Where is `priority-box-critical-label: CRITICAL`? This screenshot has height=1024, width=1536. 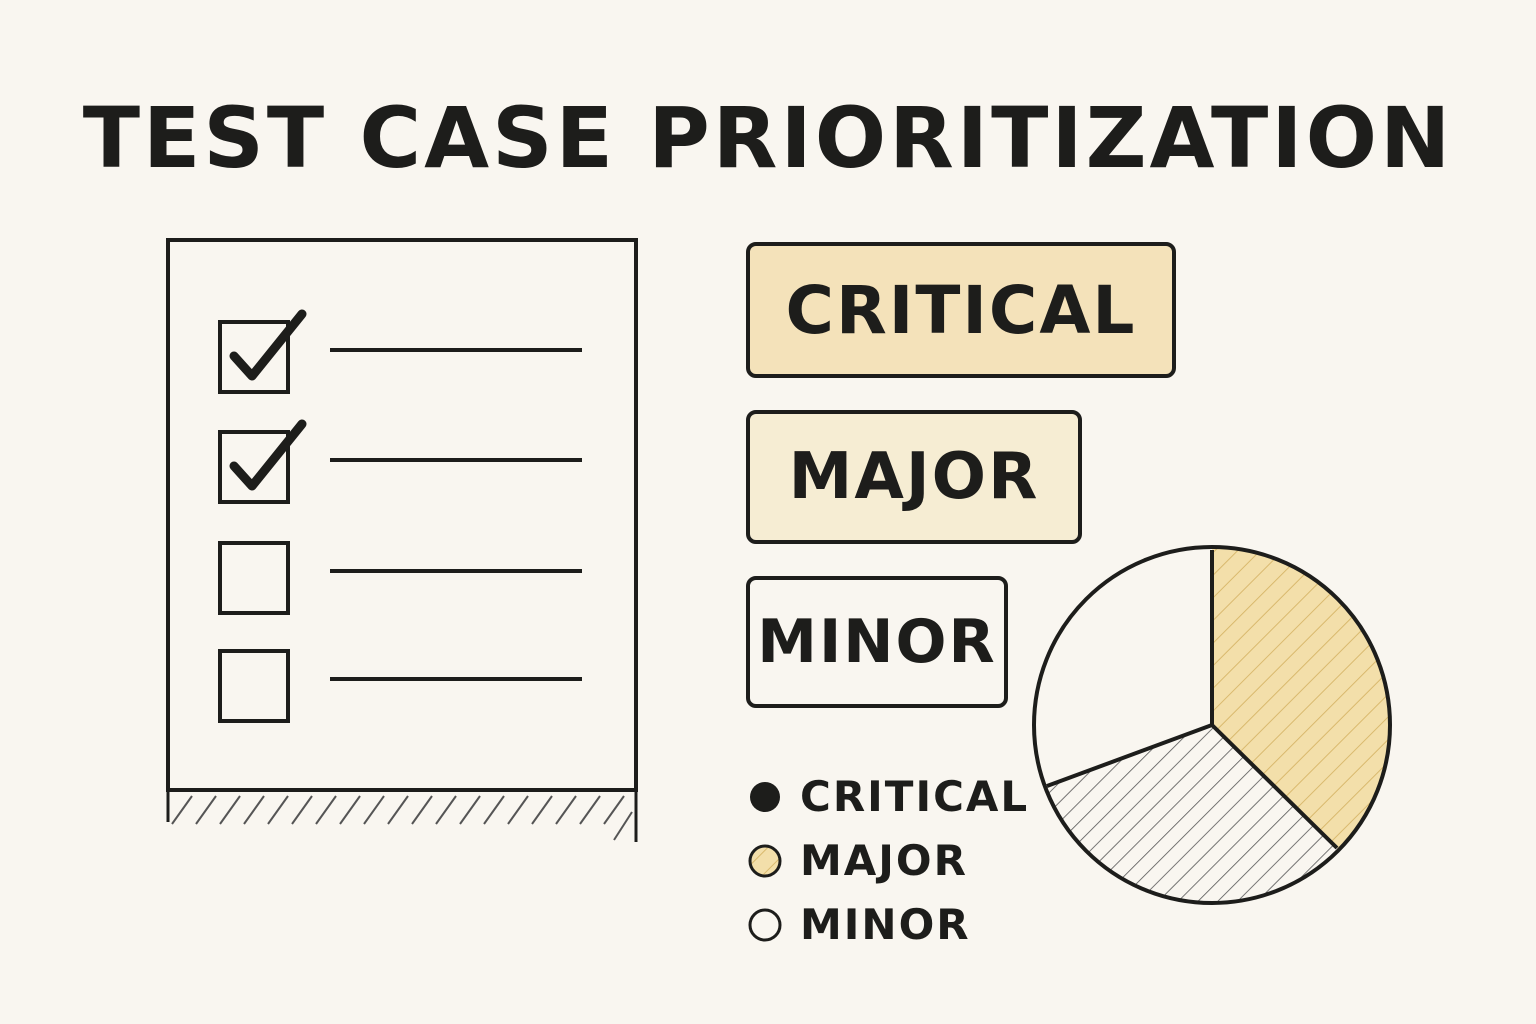
priority-box-critical-label: CRITICAL is located at coordinates (961, 310).